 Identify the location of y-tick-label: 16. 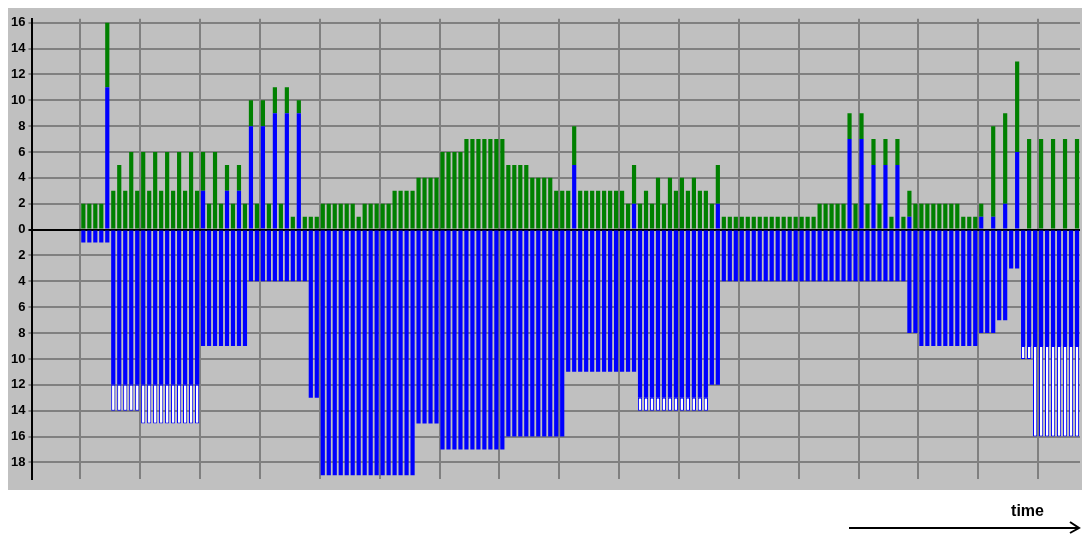
(18, 22).